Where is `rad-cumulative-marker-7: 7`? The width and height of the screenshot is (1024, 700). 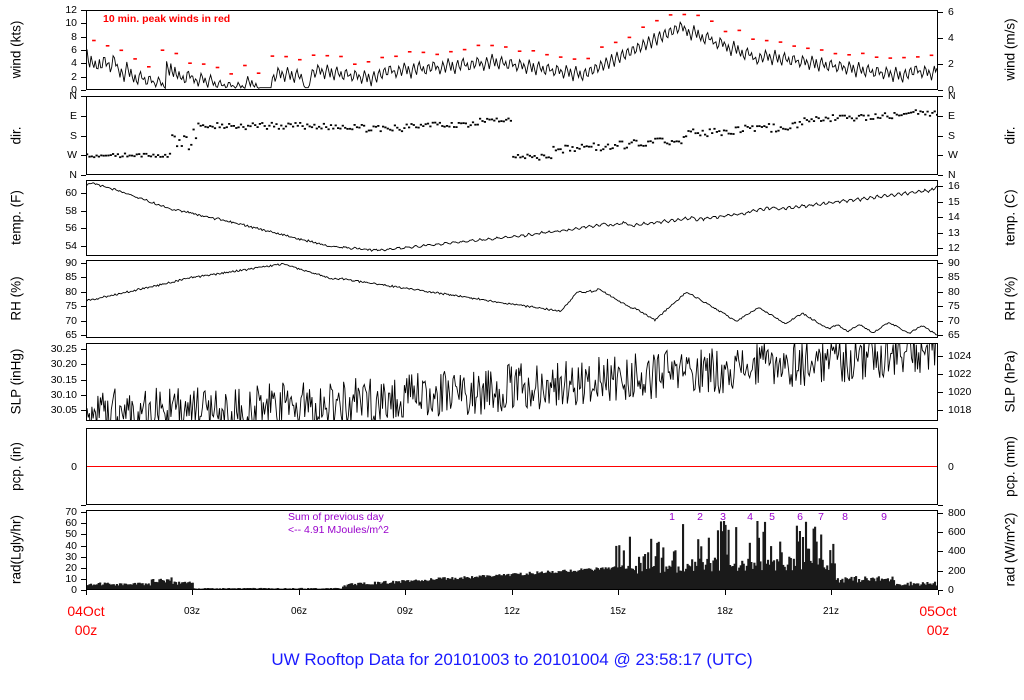
rad-cumulative-marker-7: 7 is located at coordinates (821, 517).